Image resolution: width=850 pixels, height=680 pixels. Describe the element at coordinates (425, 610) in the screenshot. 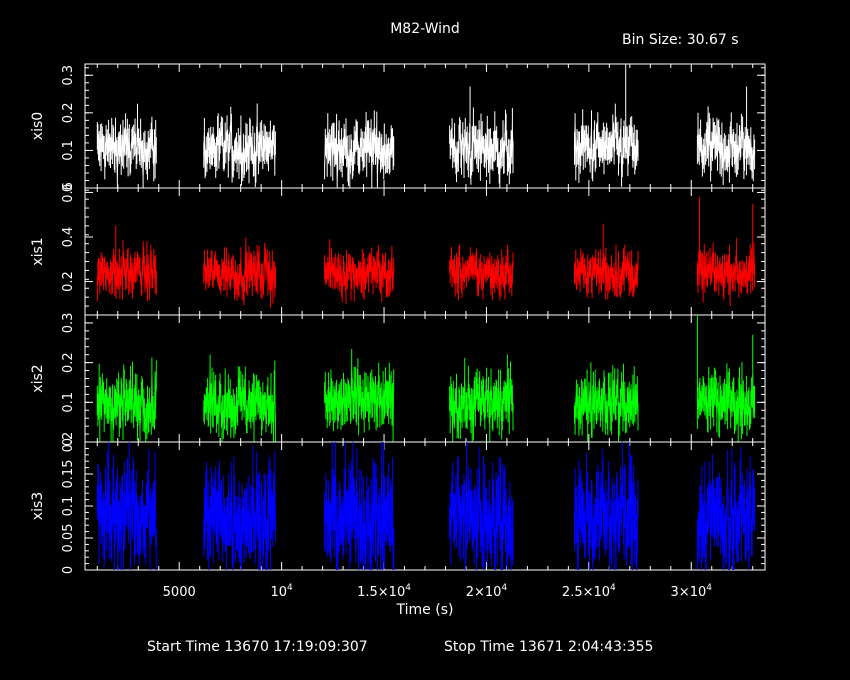

I see `x-axis-label: Time (s)` at that location.